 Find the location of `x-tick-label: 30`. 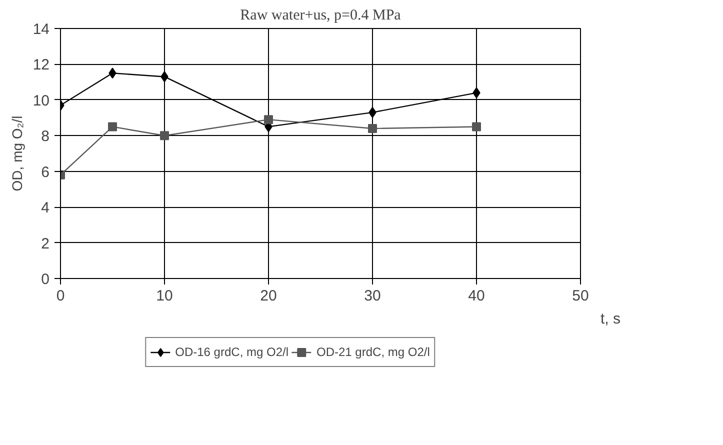

x-tick-label: 30 is located at coordinates (372, 296).